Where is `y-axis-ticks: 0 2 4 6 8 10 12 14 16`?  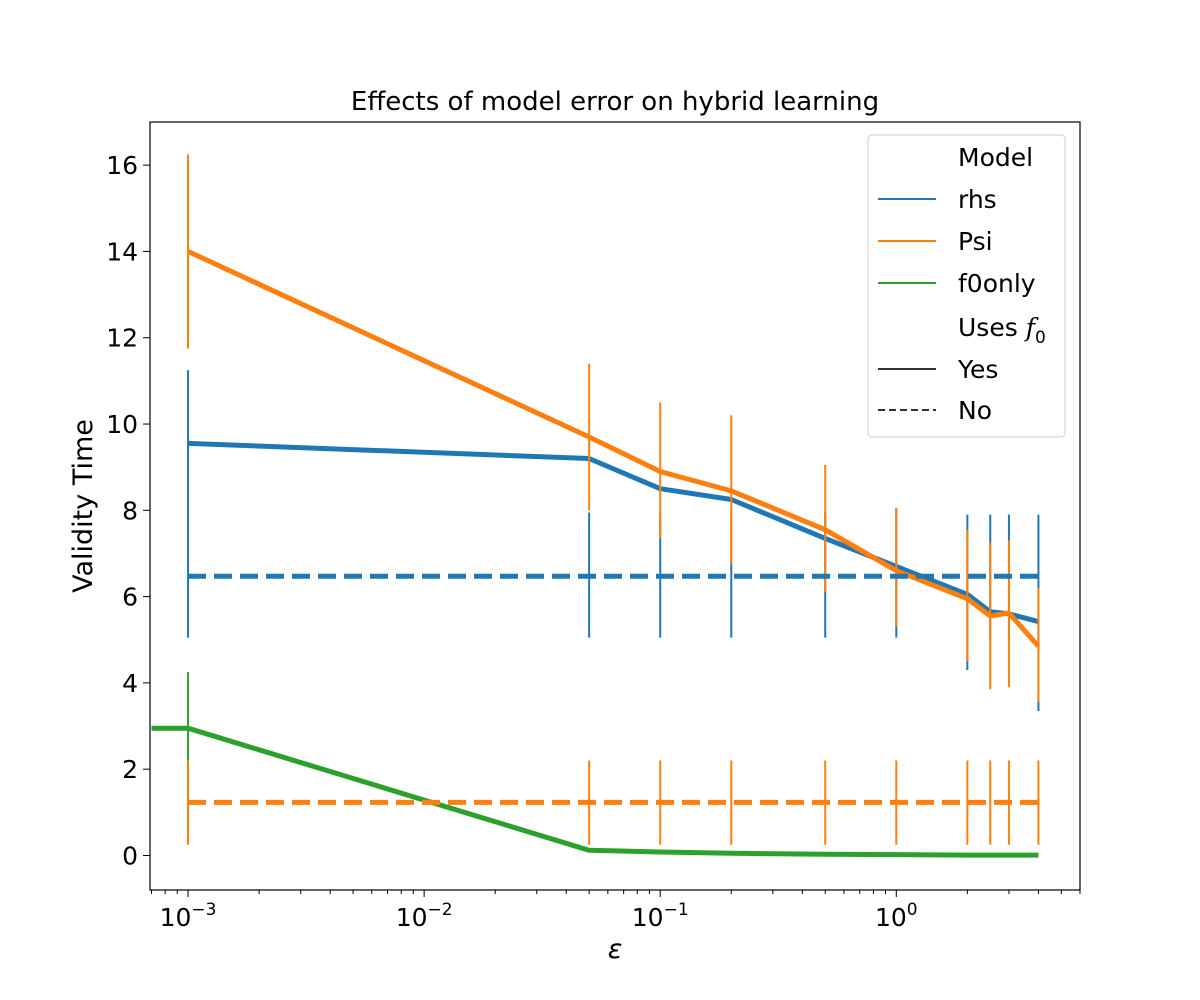 y-axis-ticks: 0 2 4 6 8 10 12 14 16 is located at coordinates (128, 510).